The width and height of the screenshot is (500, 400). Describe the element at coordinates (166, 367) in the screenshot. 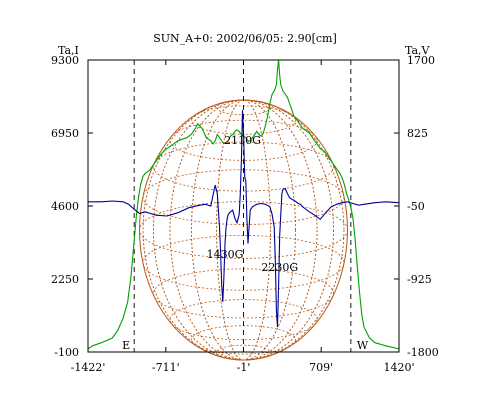

I see `x-tick-label: -711'` at that location.